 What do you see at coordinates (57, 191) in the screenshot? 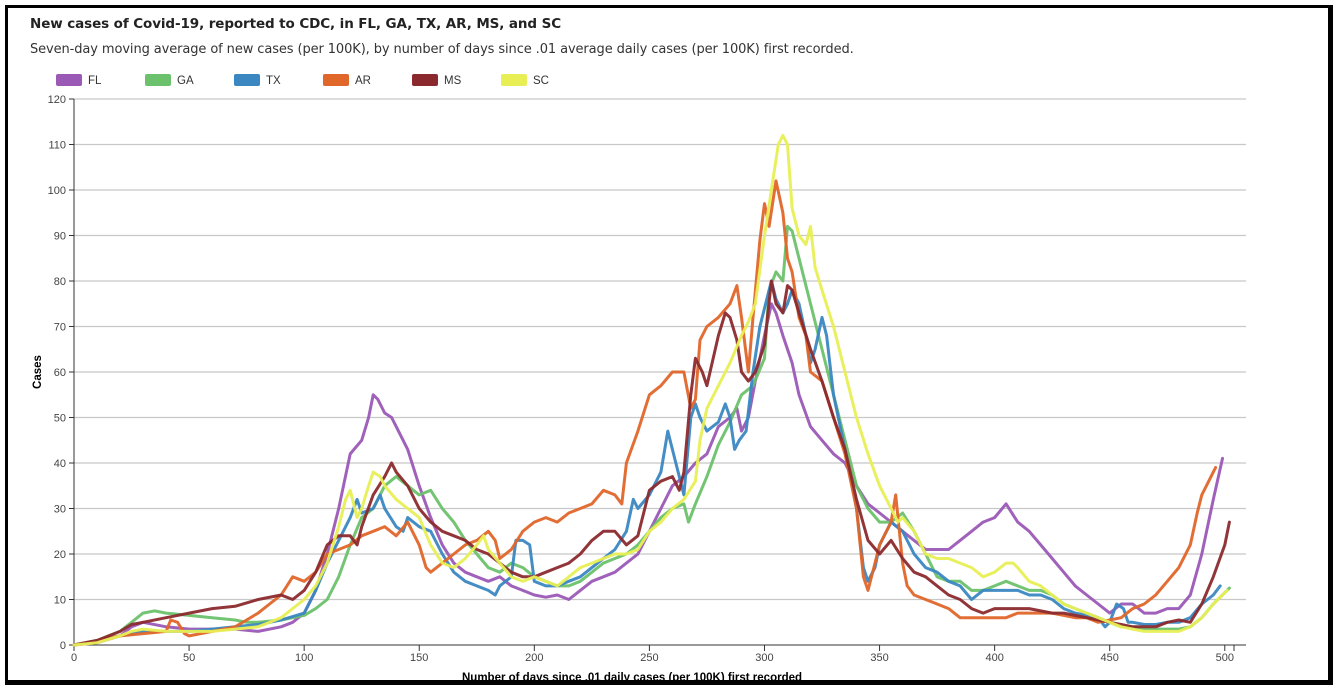
I see `y-tick-label: 100` at bounding box center [57, 191].